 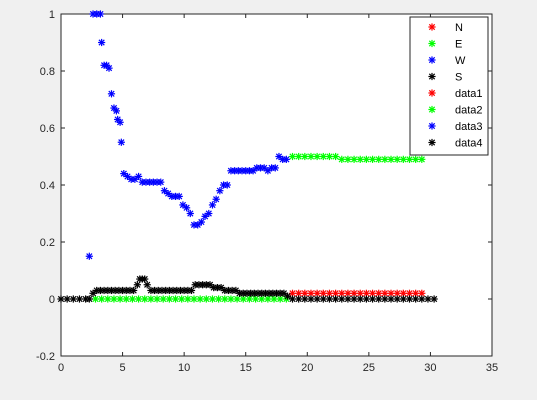 What do you see at coordinates (460, 61) in the screenshot?
I see `legend-label-w: W` at bounding box center [460, 61].